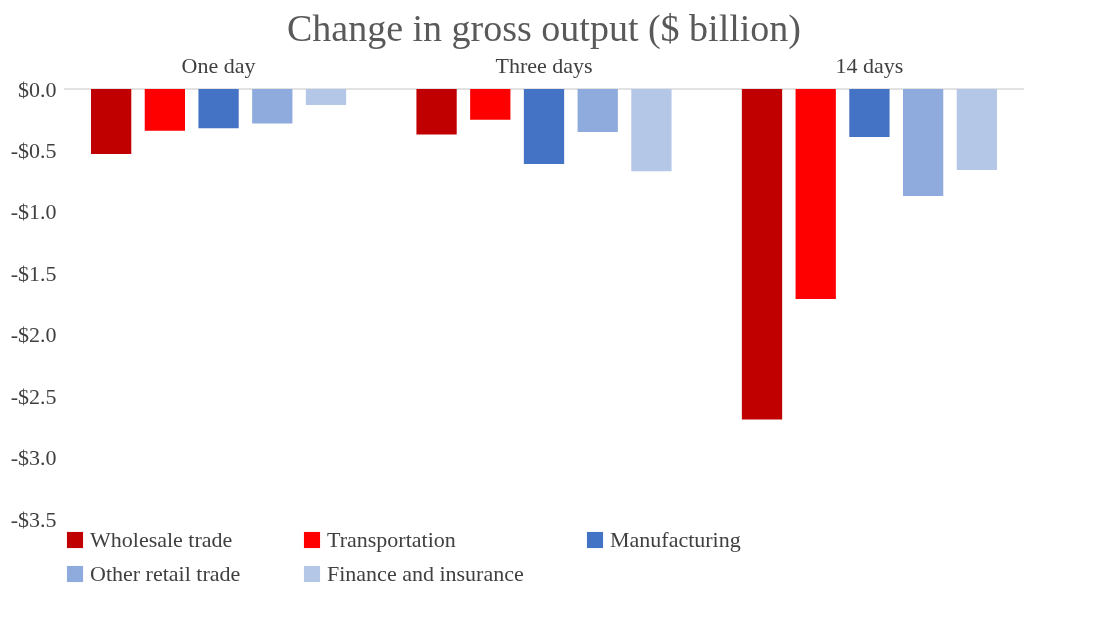 Image resolution: width=1102 pixels, height=639 pixels. I want to click on y-tick-label: -$1.5, so click(33, 273).